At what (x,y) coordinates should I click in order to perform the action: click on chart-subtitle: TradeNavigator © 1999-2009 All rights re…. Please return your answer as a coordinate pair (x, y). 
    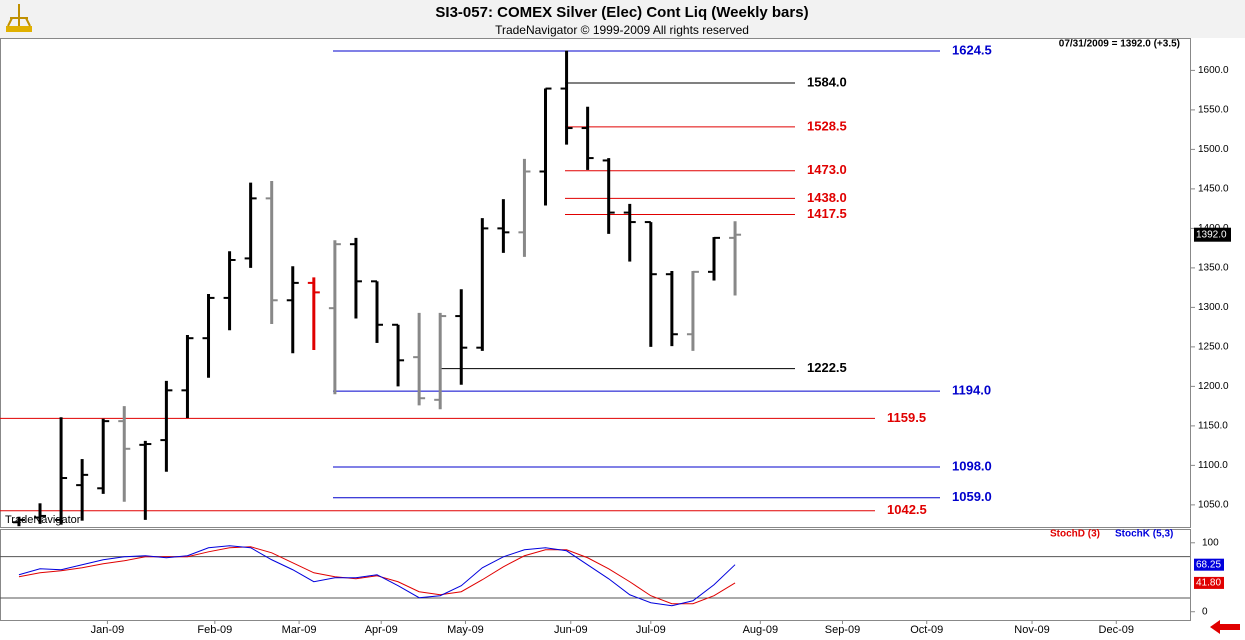
    Looking at the image, I should click on (622, 30).